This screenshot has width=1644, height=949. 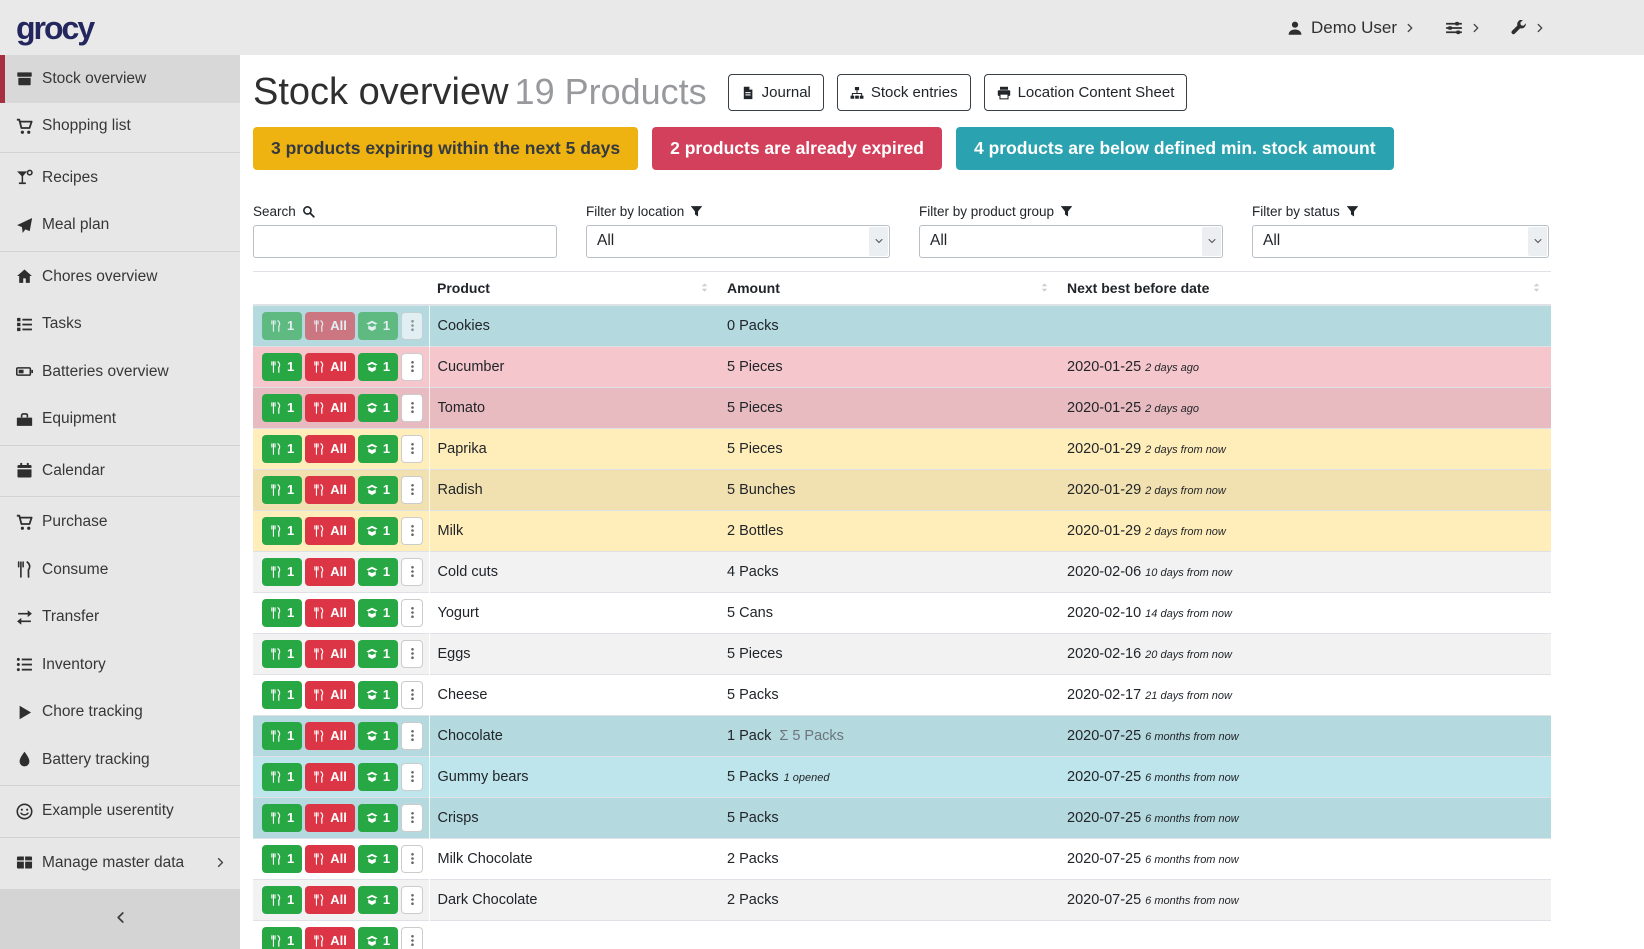 I want to click on sidebar-item-chore-tracking: Chore tracking, so click(x=120, y=713).